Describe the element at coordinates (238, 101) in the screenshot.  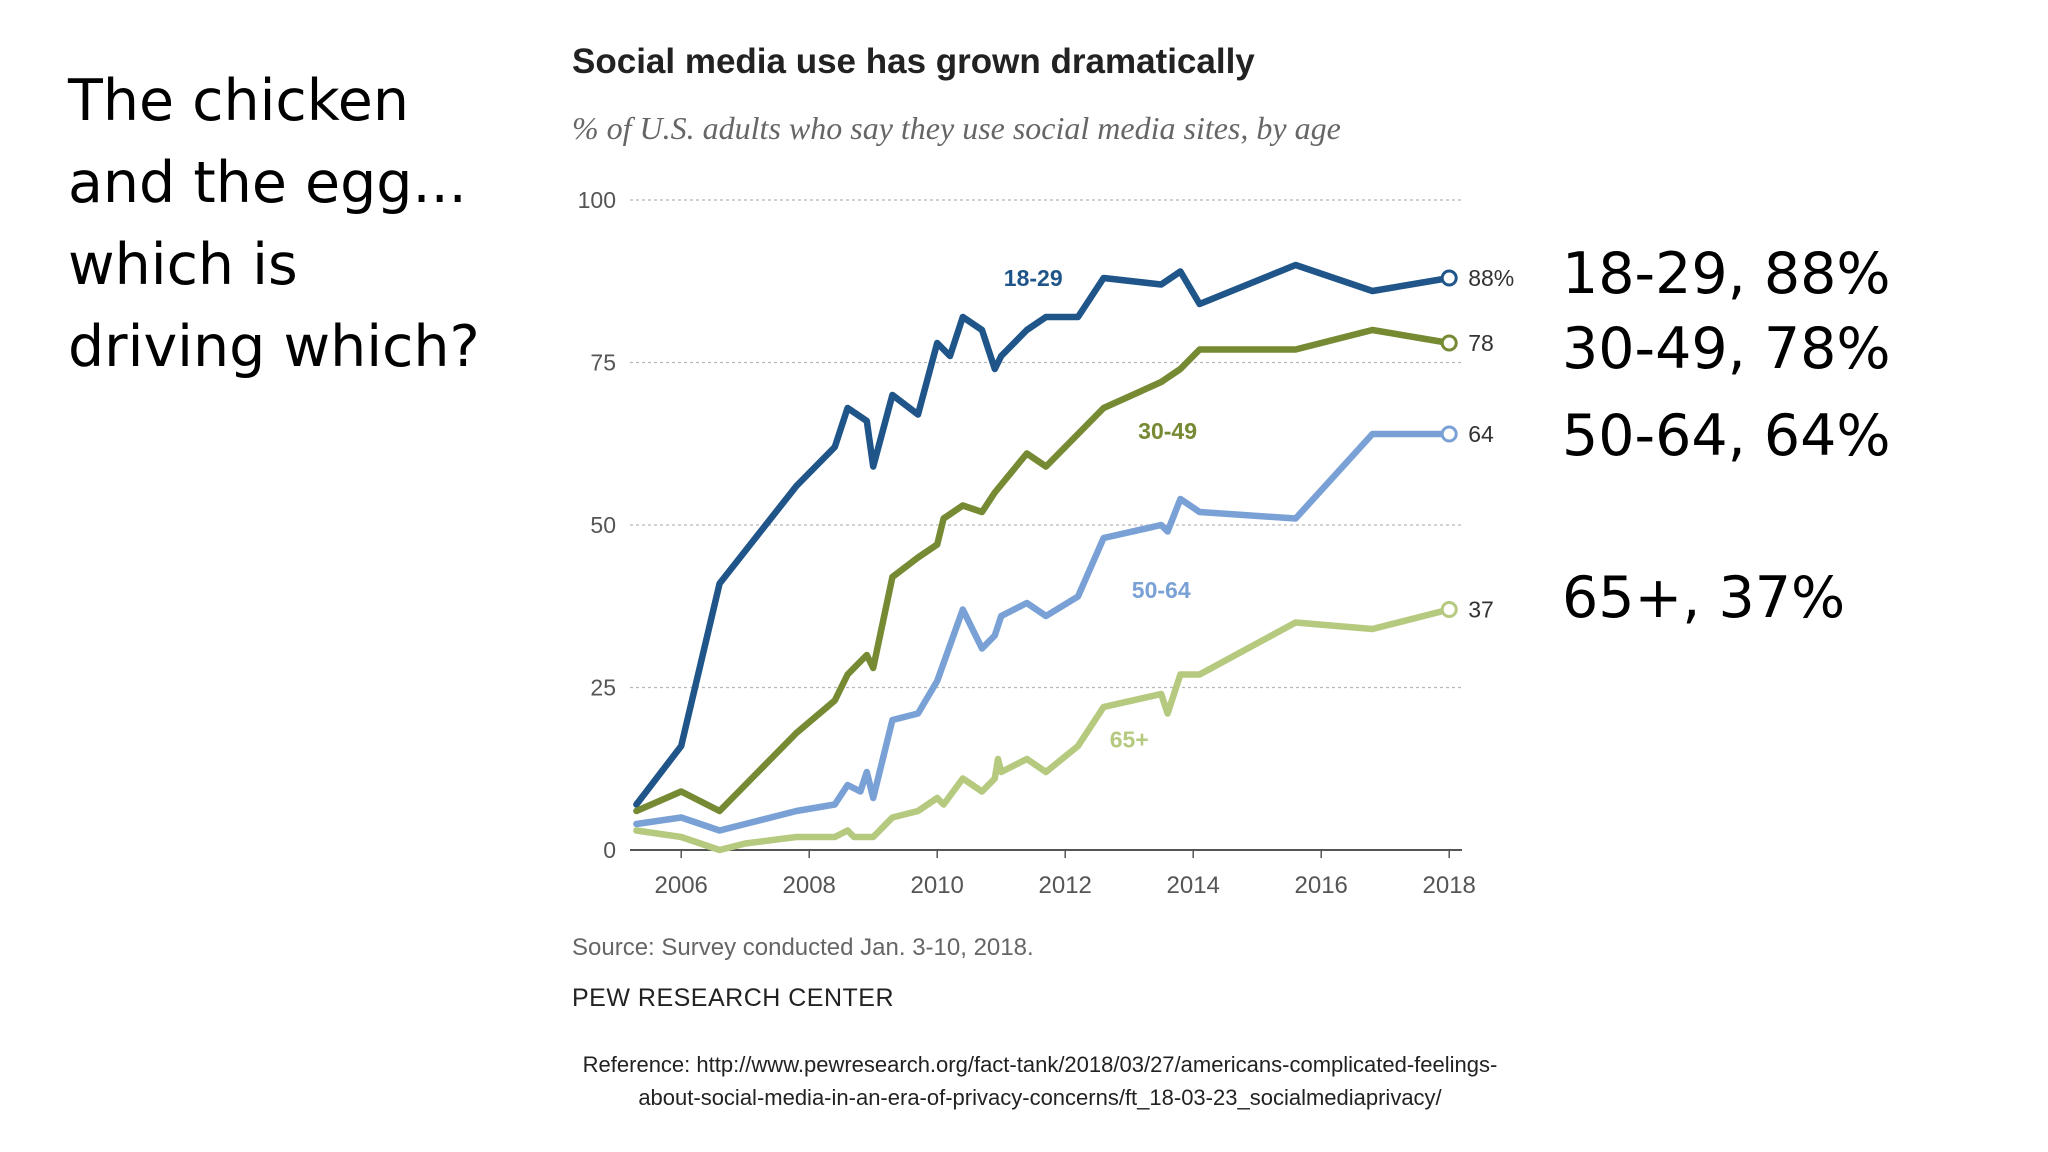
I see `question-line: The chicken` at that location.